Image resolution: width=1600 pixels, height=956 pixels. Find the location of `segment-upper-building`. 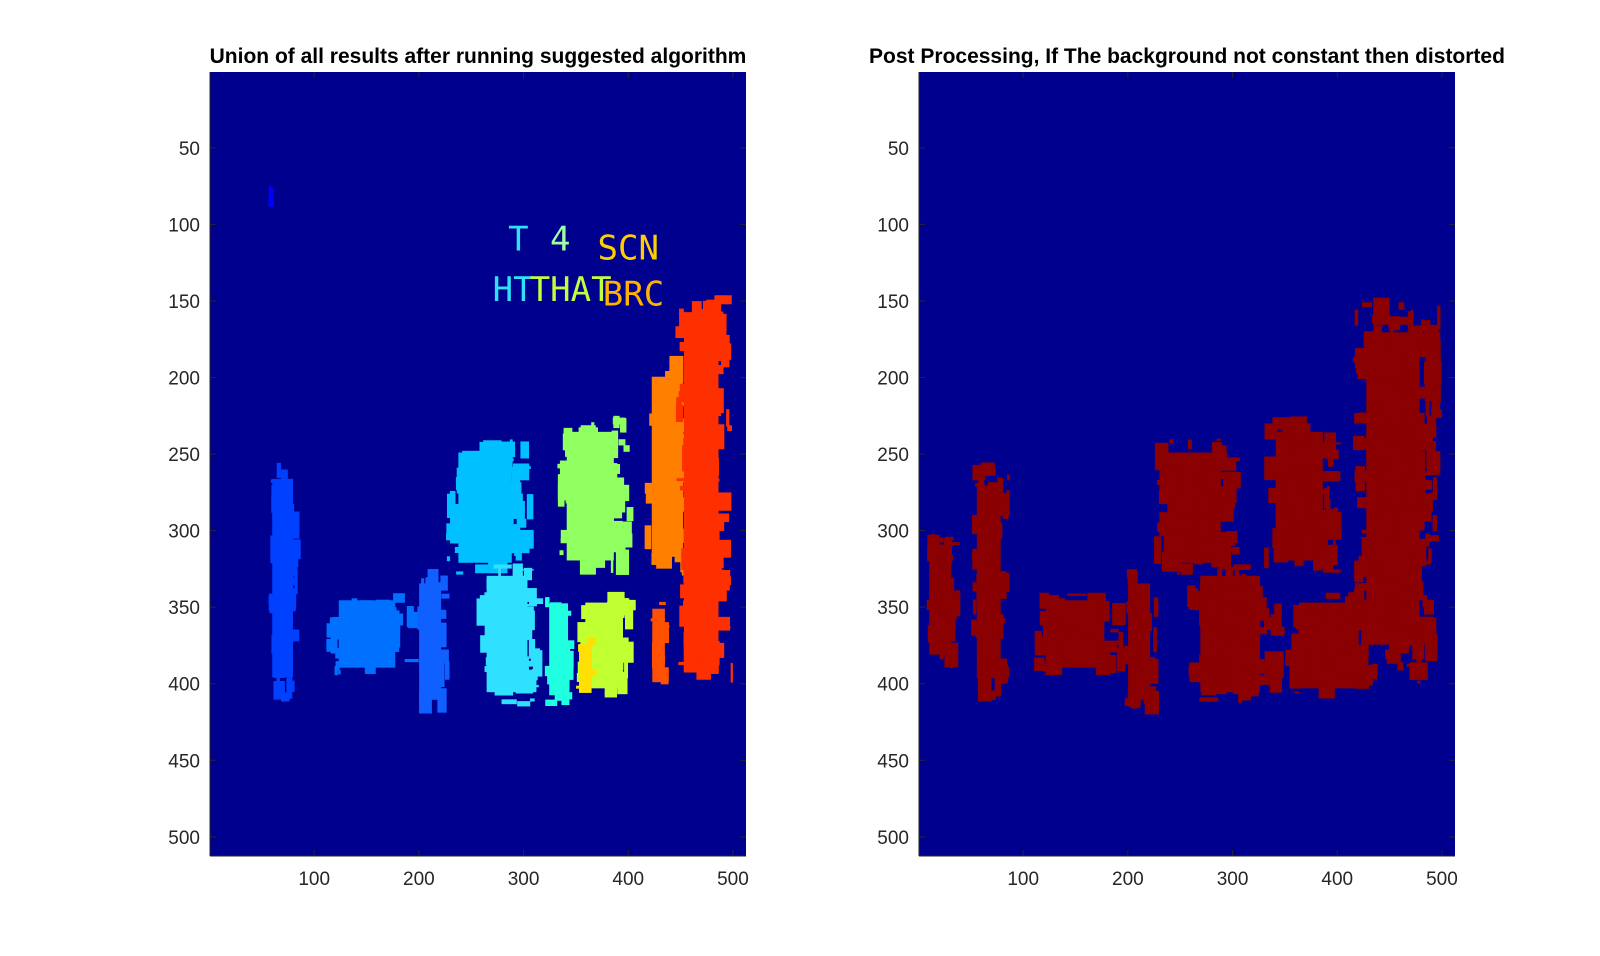

segment-upper-building is located at coordinates (1303, 494).